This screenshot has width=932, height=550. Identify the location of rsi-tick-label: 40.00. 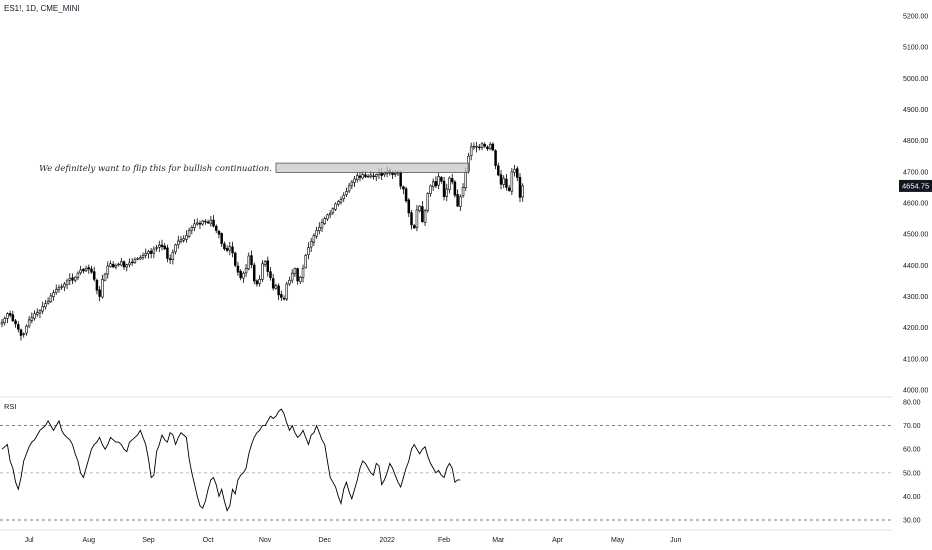
(912, 497).